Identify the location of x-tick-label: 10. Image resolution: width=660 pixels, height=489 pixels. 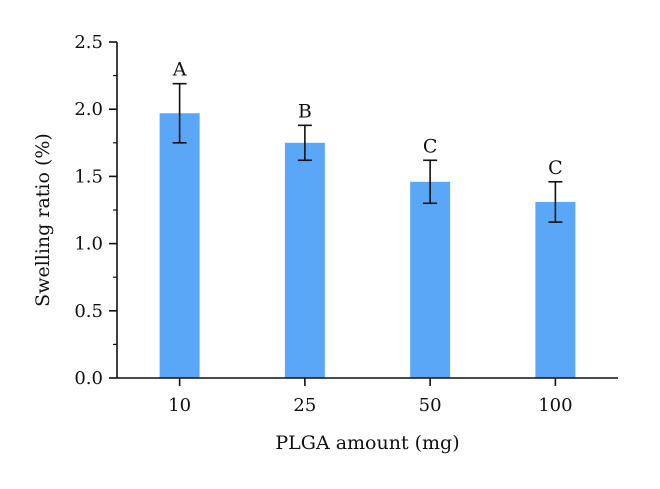
(179, 405).